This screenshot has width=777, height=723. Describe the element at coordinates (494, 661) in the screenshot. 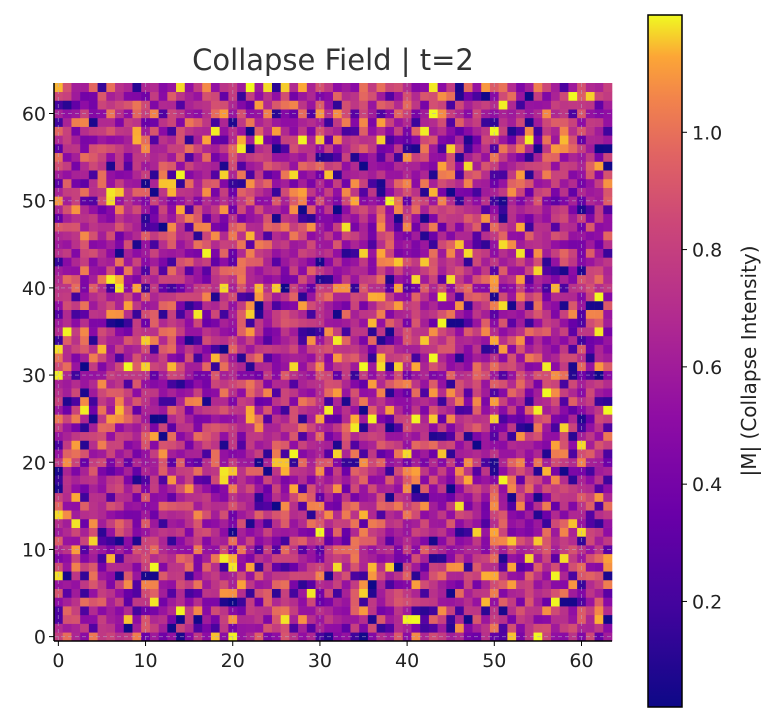

I see `x-tick-label: 50` at that location.